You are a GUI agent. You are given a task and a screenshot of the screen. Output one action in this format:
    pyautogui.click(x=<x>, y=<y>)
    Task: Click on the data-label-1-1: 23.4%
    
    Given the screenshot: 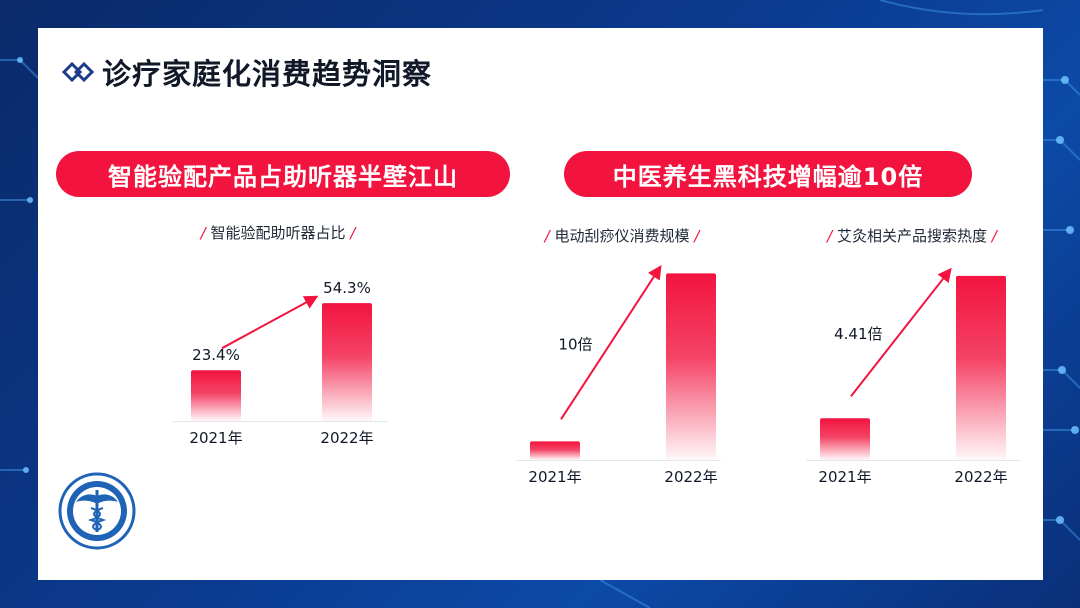 What is the action you would take?
    pyautogui.click(x=216, y=355)
    